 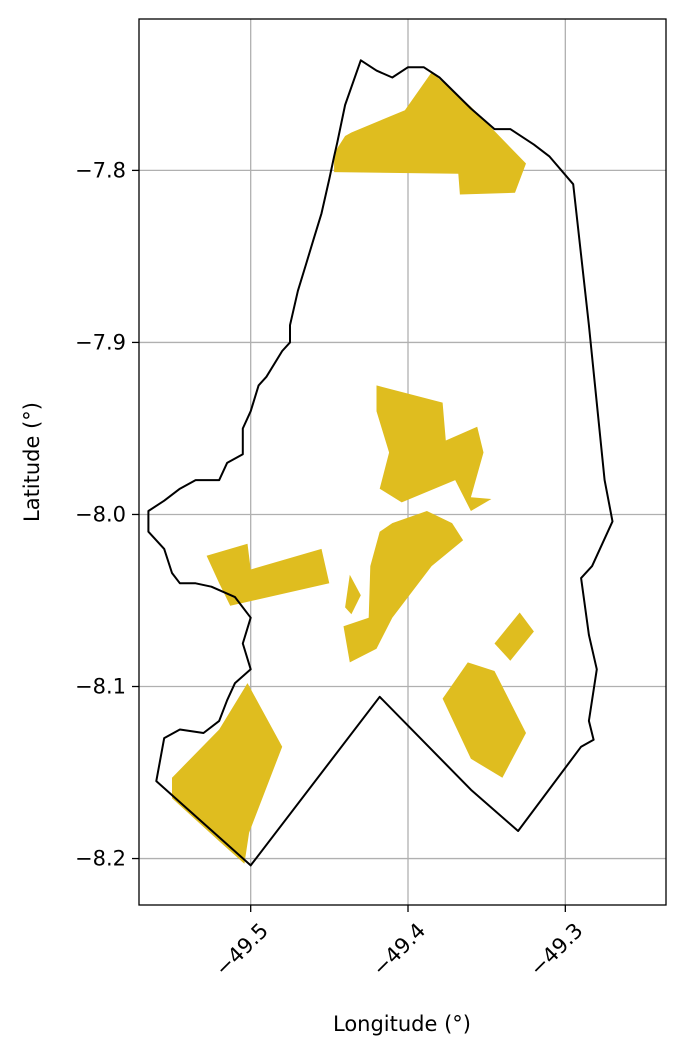 I want to click on y-tick-label: −7.8, so click(x=100, y=170).